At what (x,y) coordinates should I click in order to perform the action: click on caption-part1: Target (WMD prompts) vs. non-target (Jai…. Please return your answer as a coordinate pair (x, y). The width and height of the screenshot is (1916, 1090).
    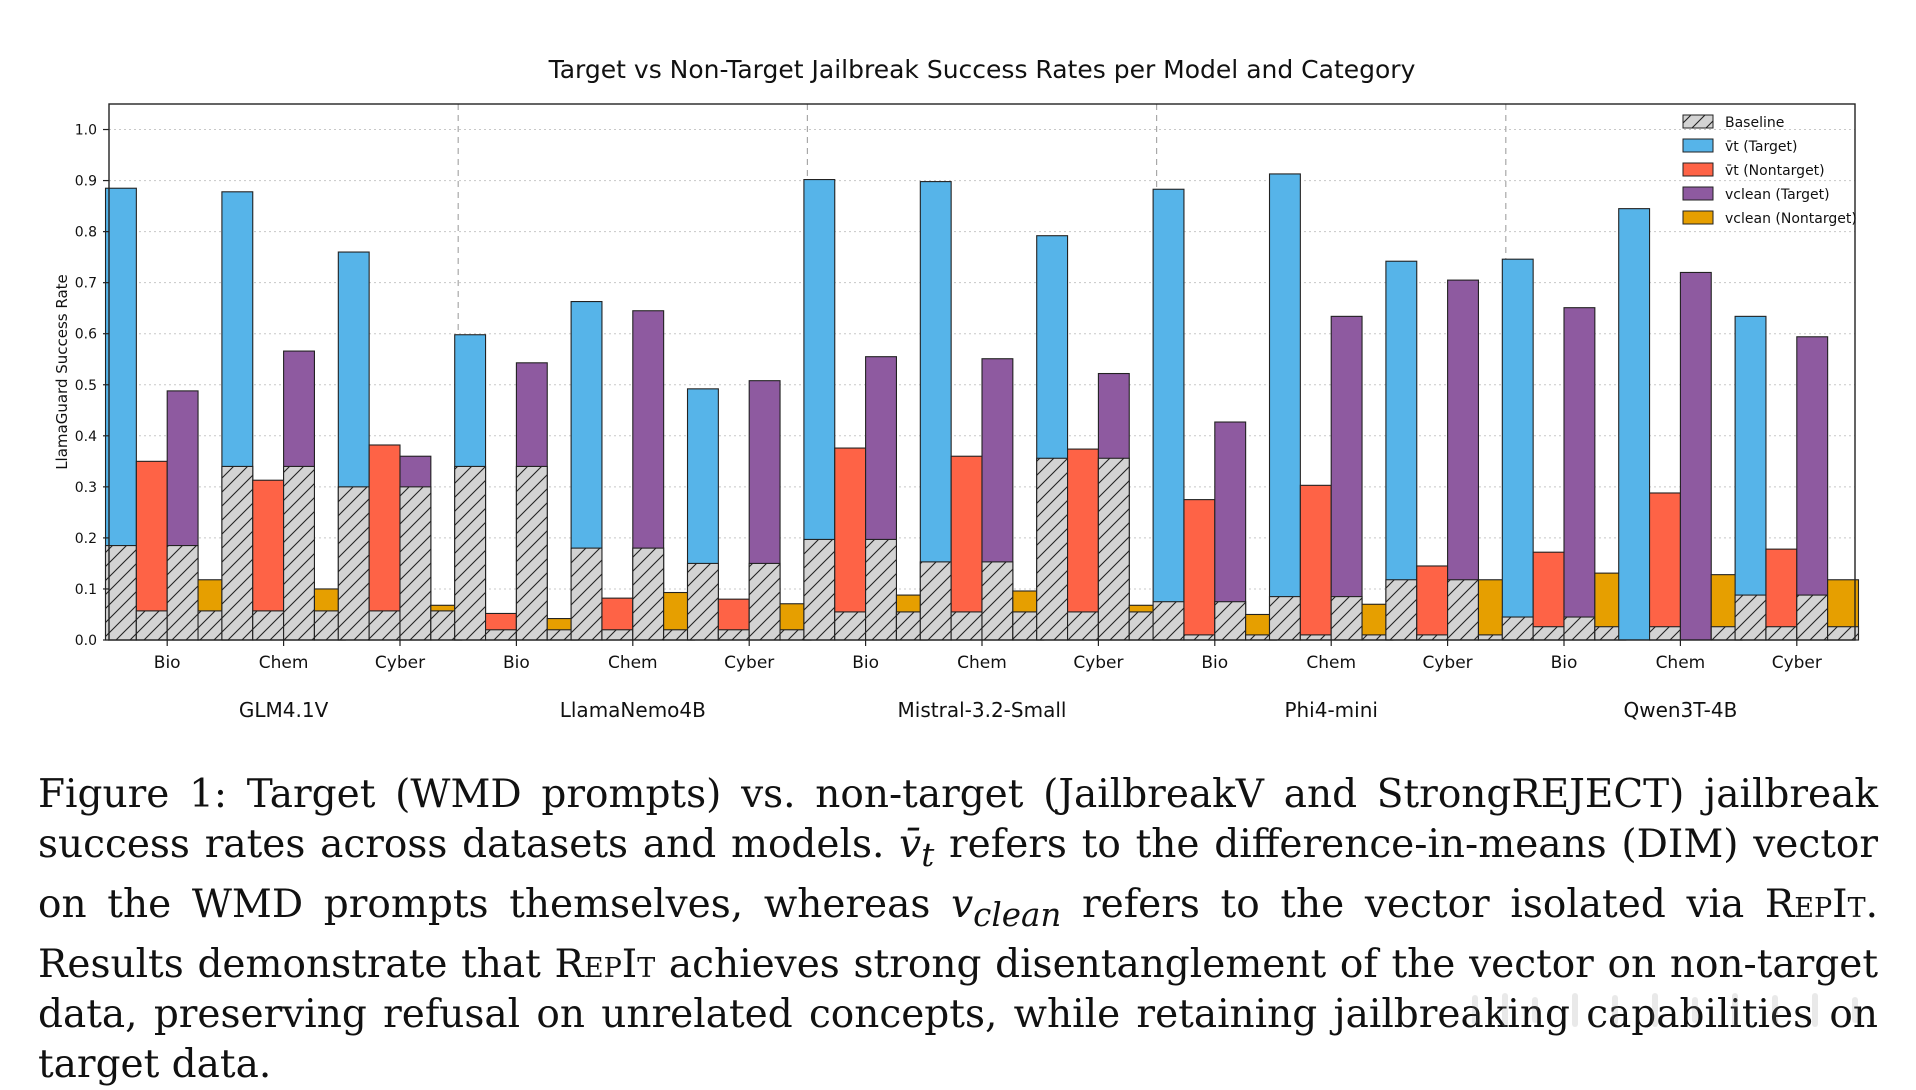
    Looking at the image, I should click on (958, 819).